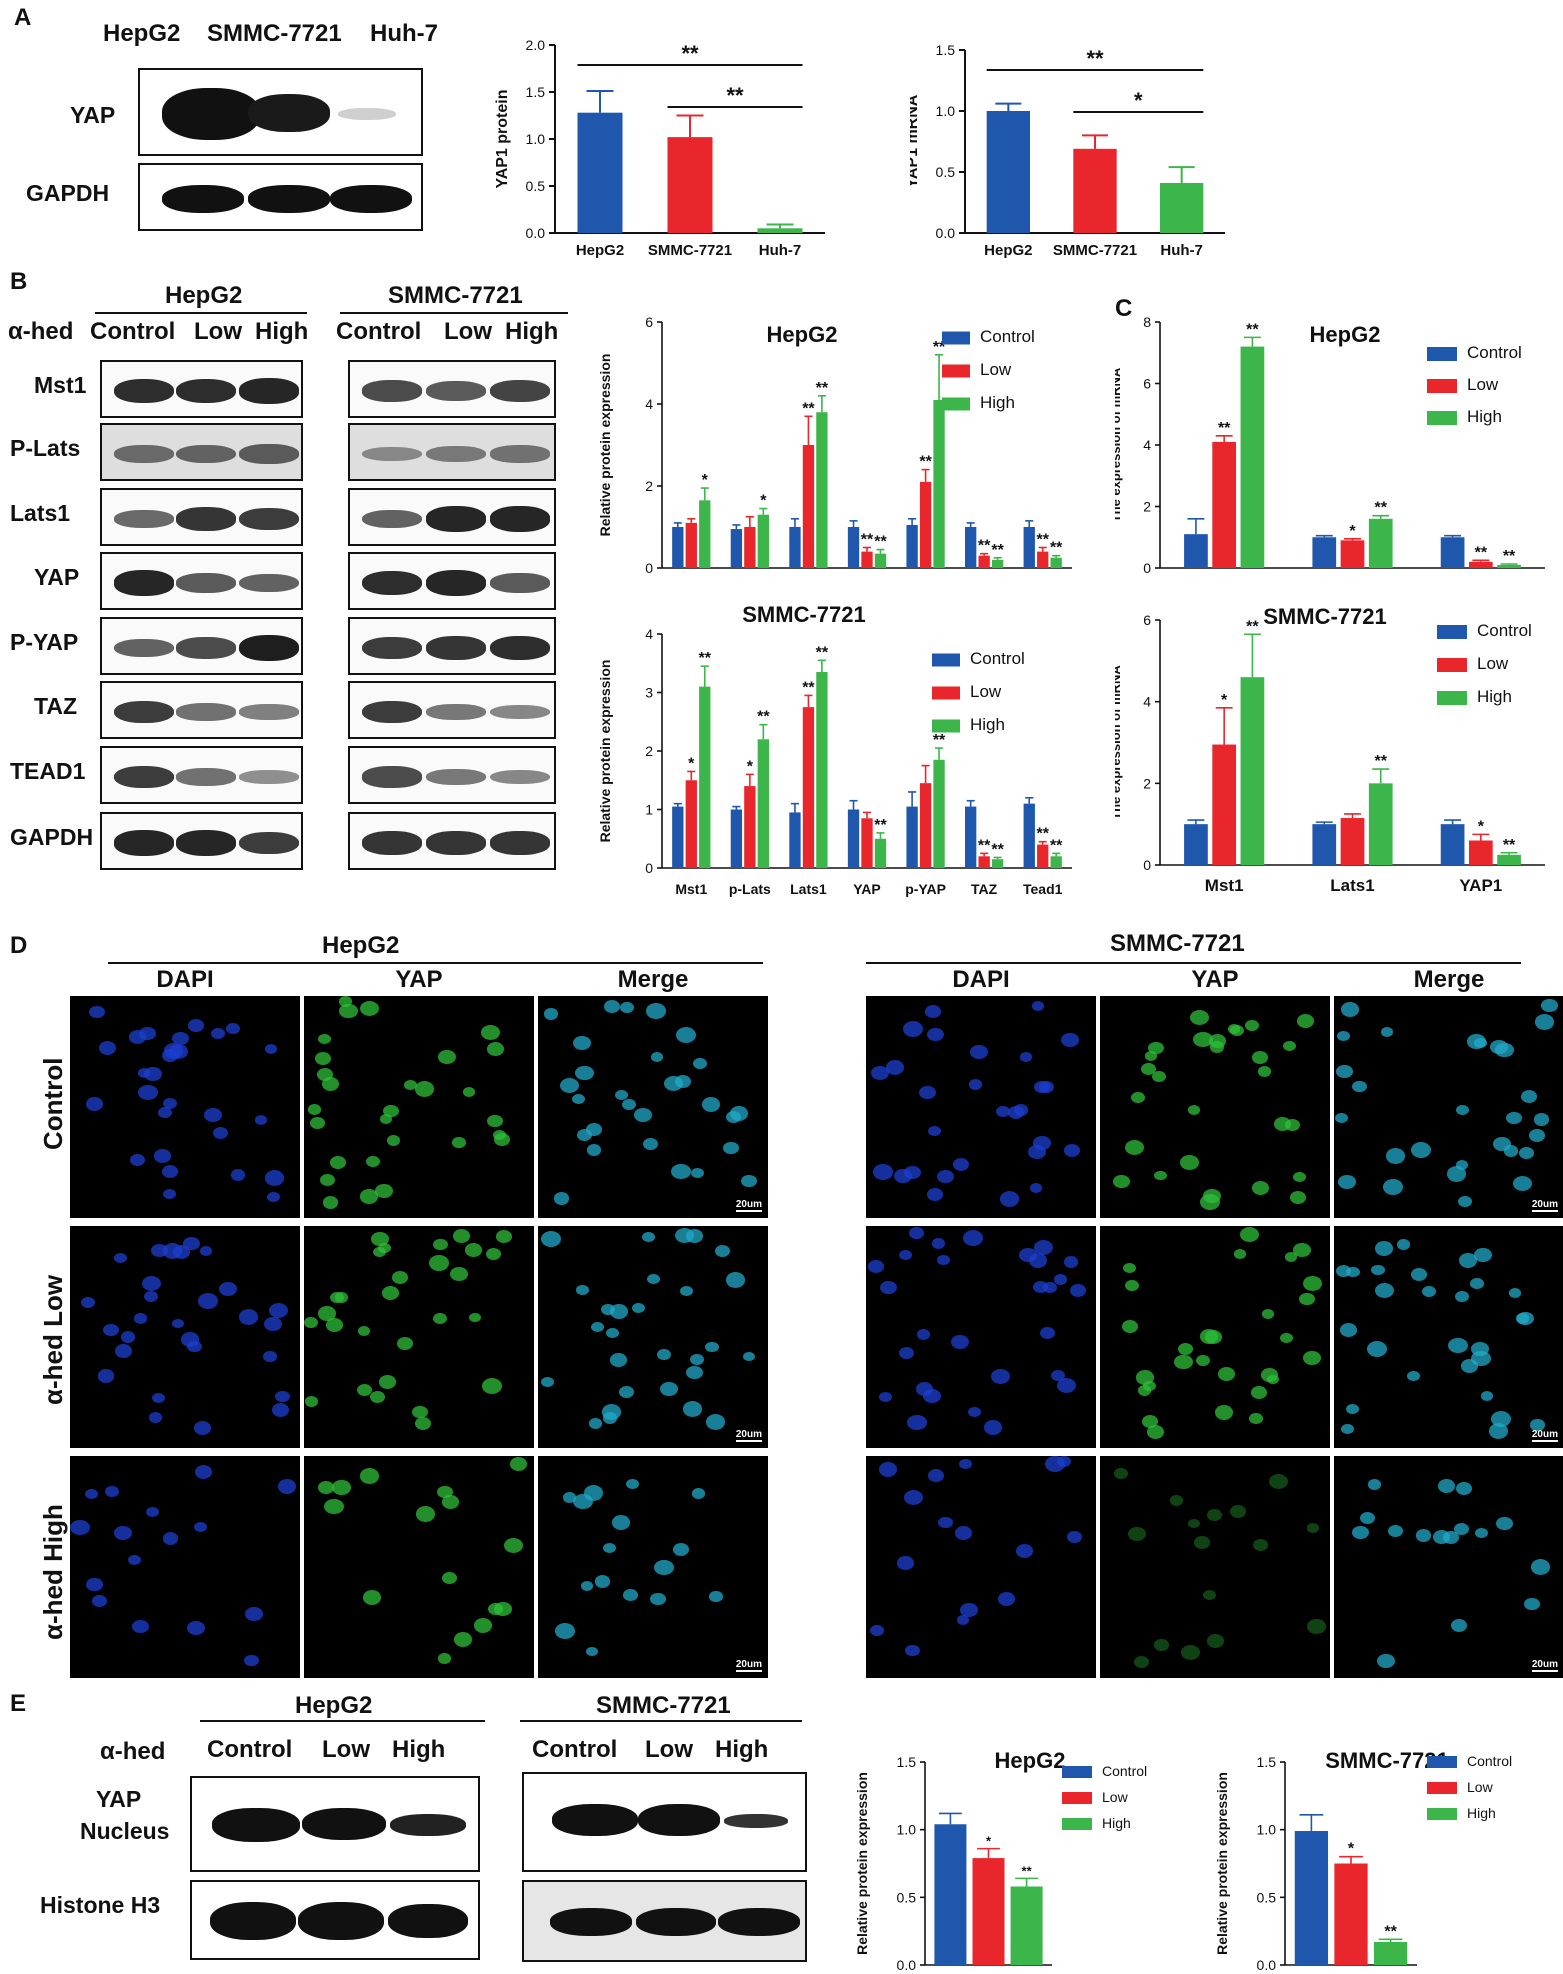 This screenshot has height=1974, width=1563. What do you see at coordinates (57, 577) in the screenshot?
I see `b-row-label-yap: YAP` at bounding box center [57, 577].